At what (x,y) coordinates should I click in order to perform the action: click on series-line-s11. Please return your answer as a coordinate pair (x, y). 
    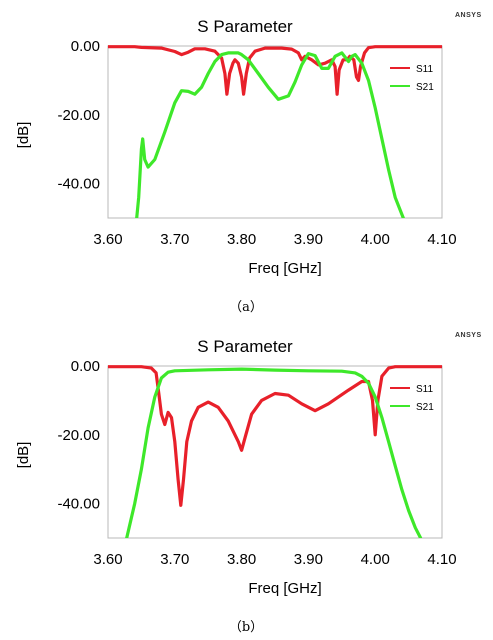
    Looking at the image, I should click on (275, 70).